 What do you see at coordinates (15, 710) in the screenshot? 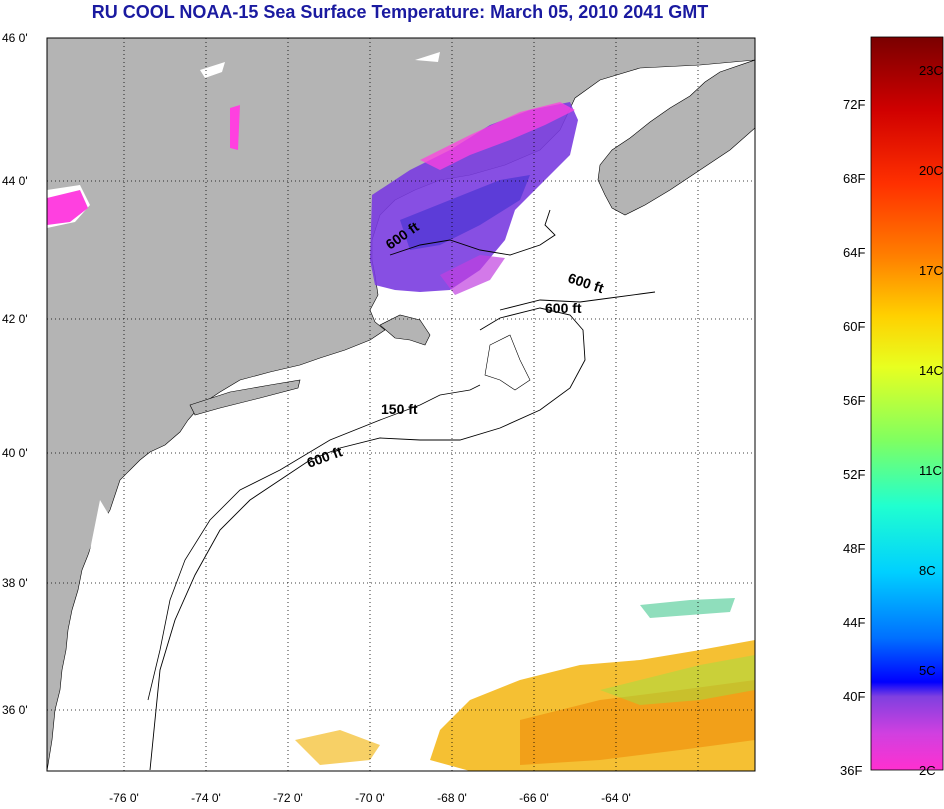
I see `lat-label: 36 0'` at bounding box center [15, 710].